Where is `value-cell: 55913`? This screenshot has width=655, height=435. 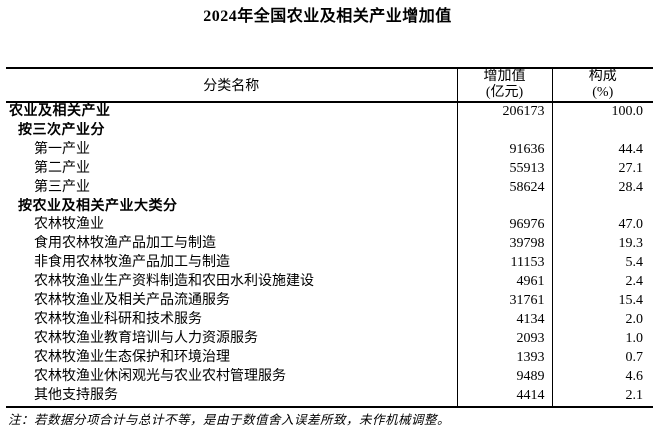
value-cell: 55913 is located at coordinates (504, 169).